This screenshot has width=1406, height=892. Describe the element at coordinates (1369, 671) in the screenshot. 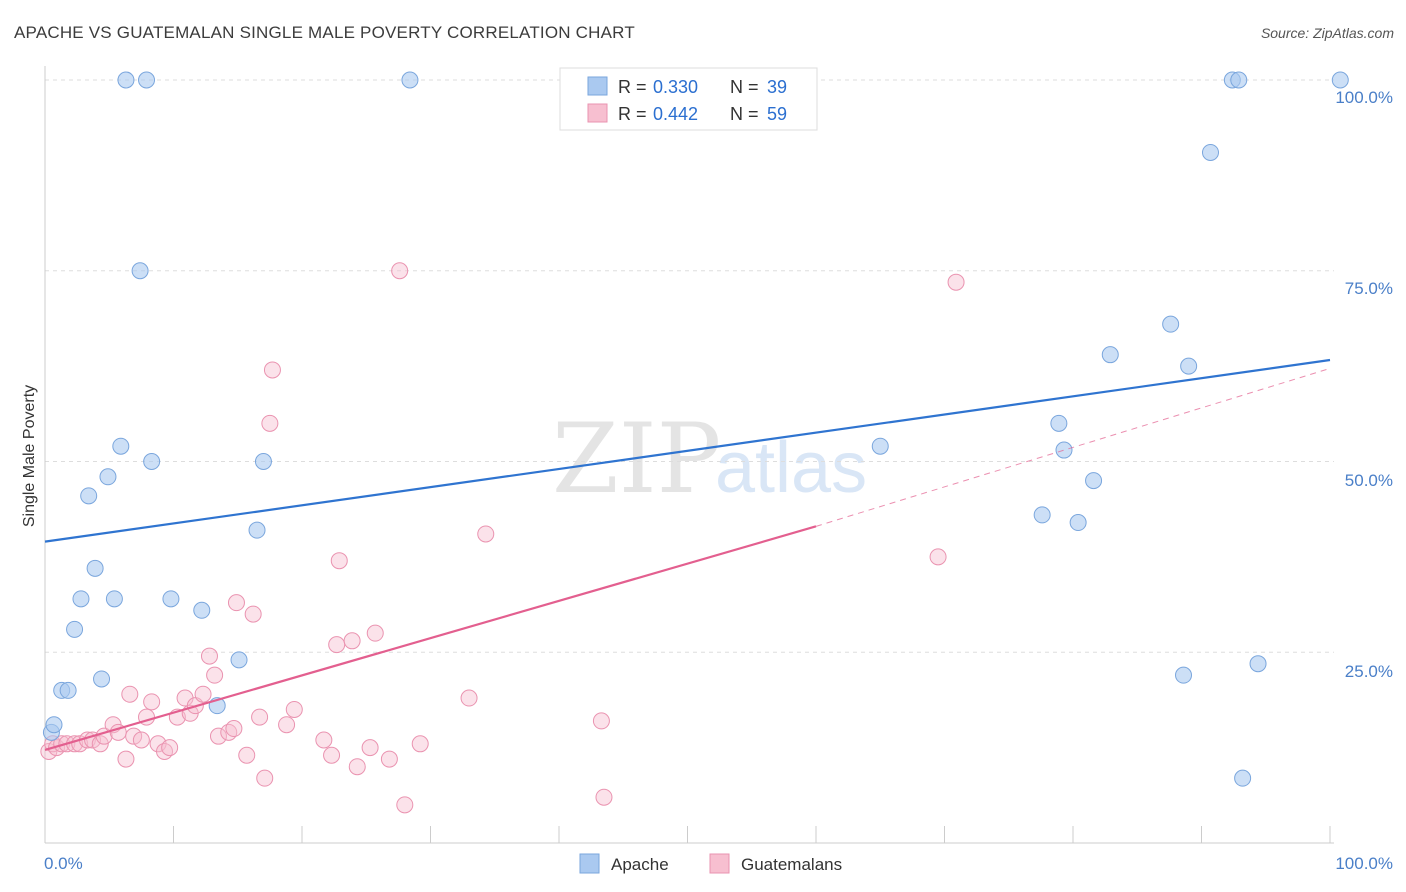

I see `y-tick-label-25: 25.0%` at that location.